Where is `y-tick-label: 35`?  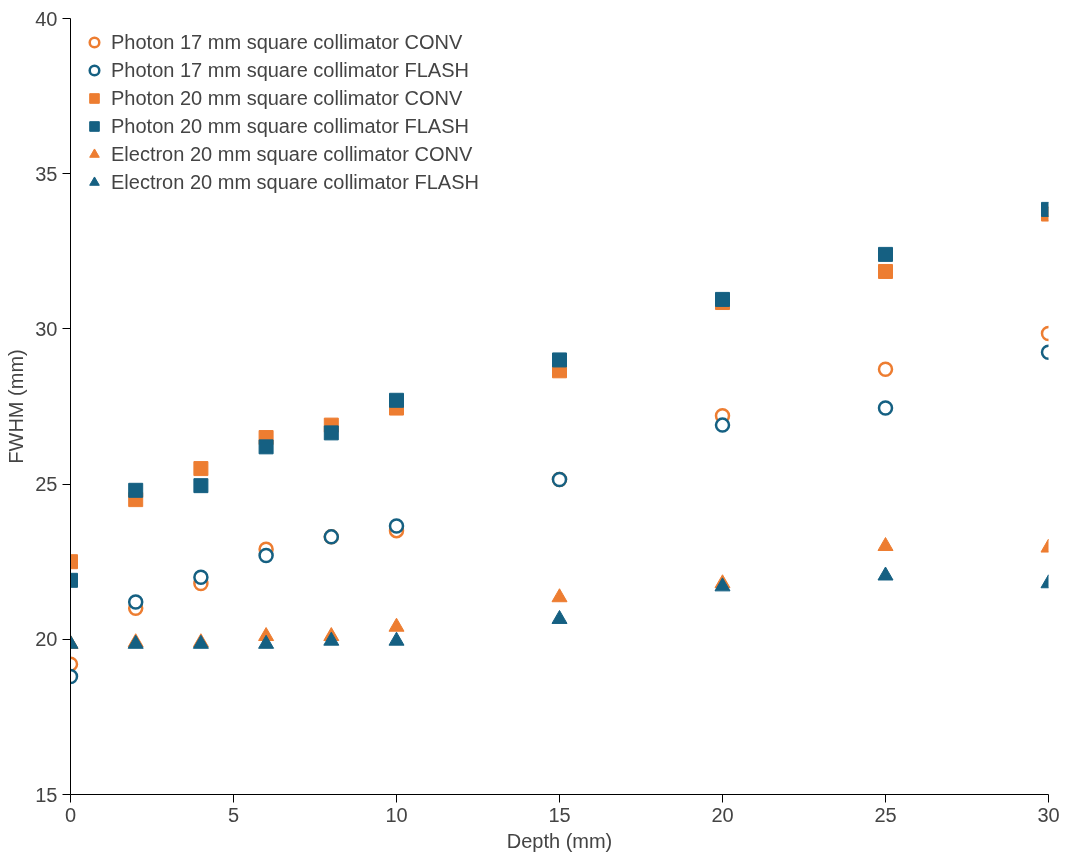
y-tick-label: 35 is located at coordinates (46, 173).